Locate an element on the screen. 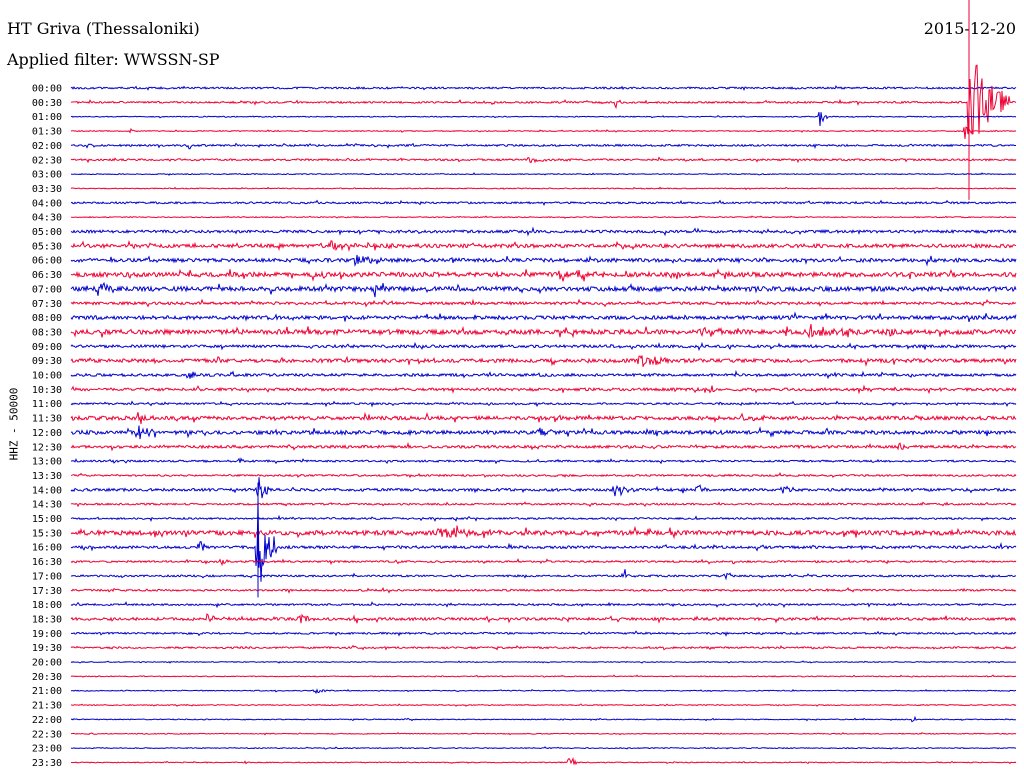 This screenshot has width=1024, height=780. row-time-label: 05:00 is located at coordinates (47, 232).